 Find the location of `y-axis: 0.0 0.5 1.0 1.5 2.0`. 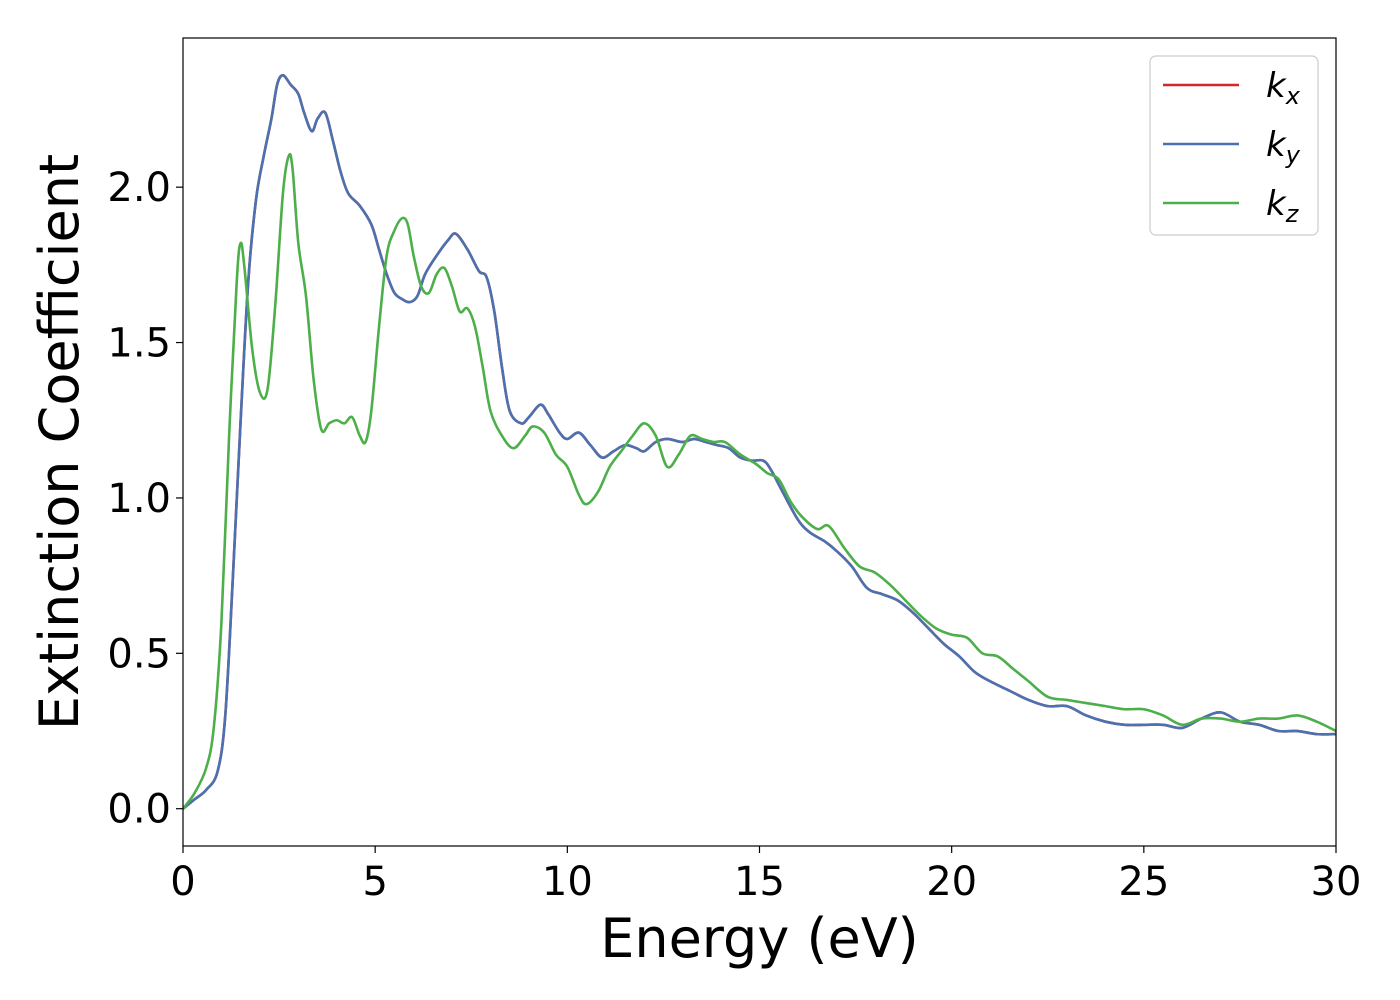

y-axis: 0.0 0.5 1.0 1.5 2.0 is located at coordinates (145, 499).